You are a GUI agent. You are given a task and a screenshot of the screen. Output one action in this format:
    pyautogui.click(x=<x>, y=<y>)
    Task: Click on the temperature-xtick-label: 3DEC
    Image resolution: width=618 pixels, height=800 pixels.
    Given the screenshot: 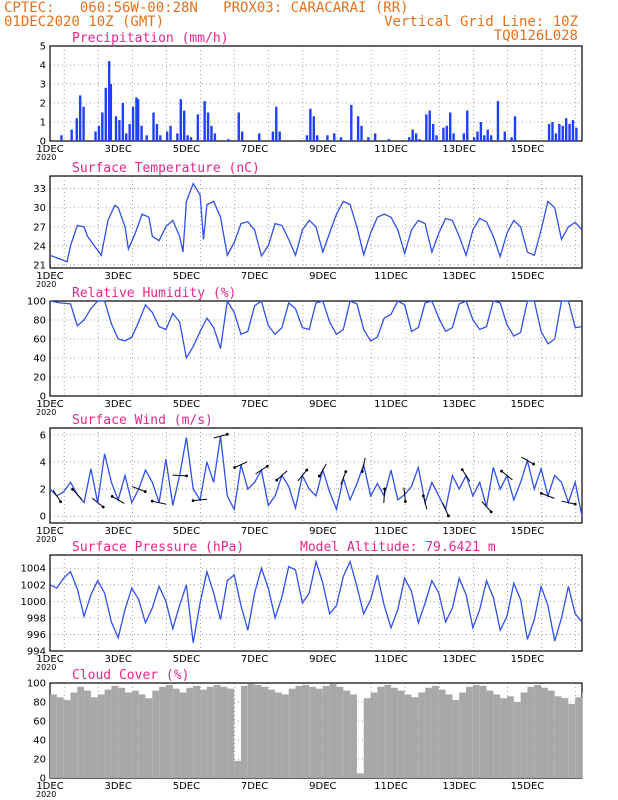 What is the action you would take?
    pyautogui.click(x=118, y=276)
    